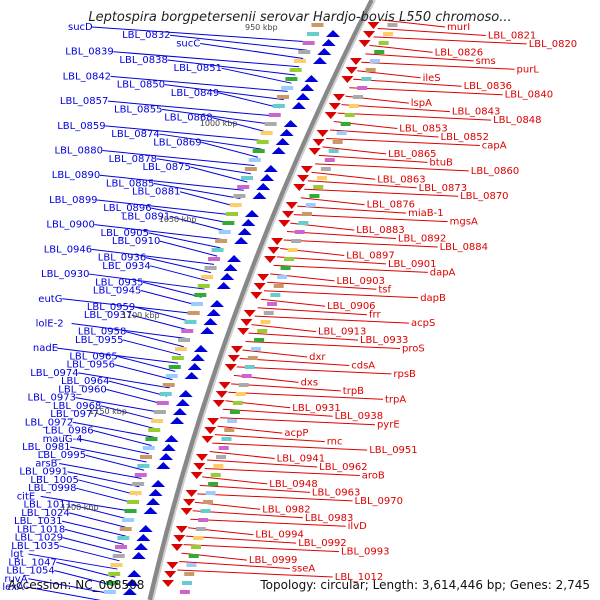 This screenshot has width=600, height=600. What do you see at coordinates (79, 151) in the screenshot?
I see `gene-label-left: LBL_0880` at bounding box center [79, 151].